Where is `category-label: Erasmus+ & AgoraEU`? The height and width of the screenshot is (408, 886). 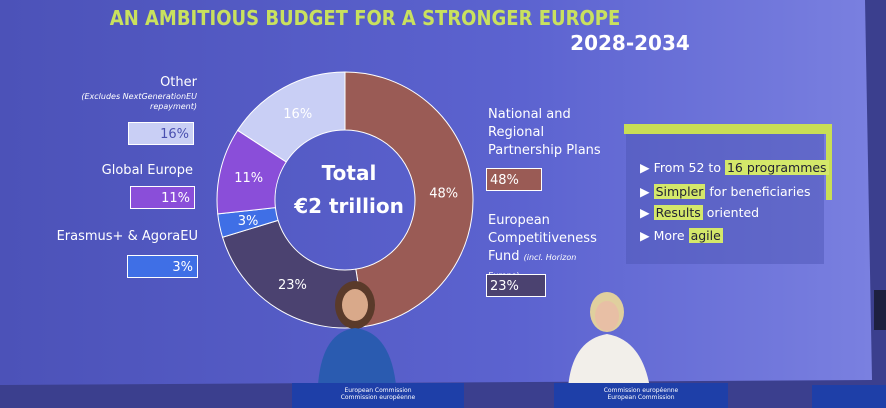
category-label: Erasmus+ & AgoraEU is located at coordinates (127, 236).